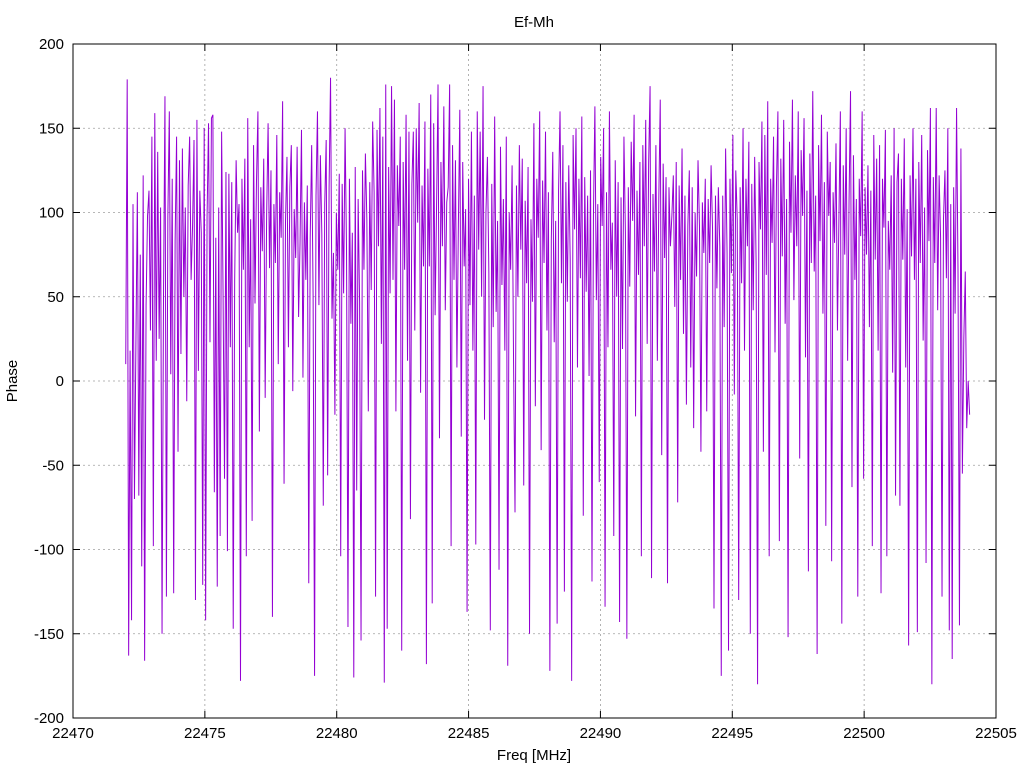 This screenshot has height=768, width=1024. What do you see at coordinates (49, 634) in the screenshot?
I see `y-tick-label: -150` at bounding box center [49, 634].